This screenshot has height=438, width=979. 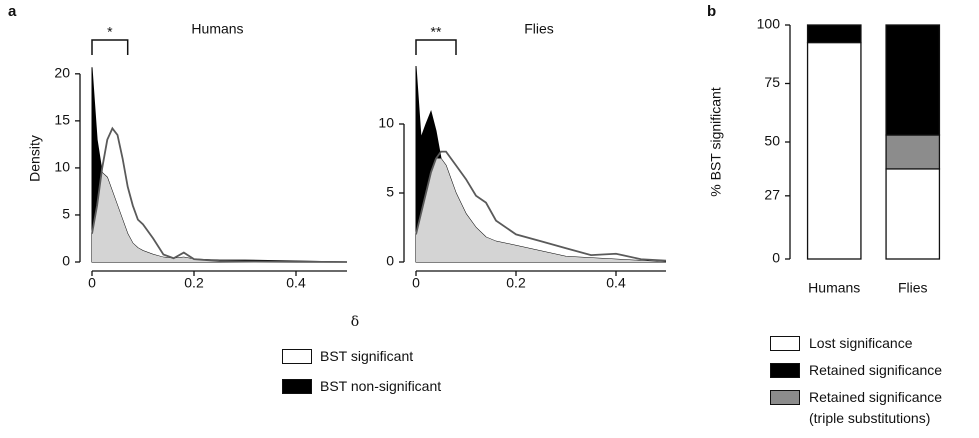 What do you see at coordinates (436, 32) in the screenshot?
I see `significance-label: **` at bounding box center [436, 32].